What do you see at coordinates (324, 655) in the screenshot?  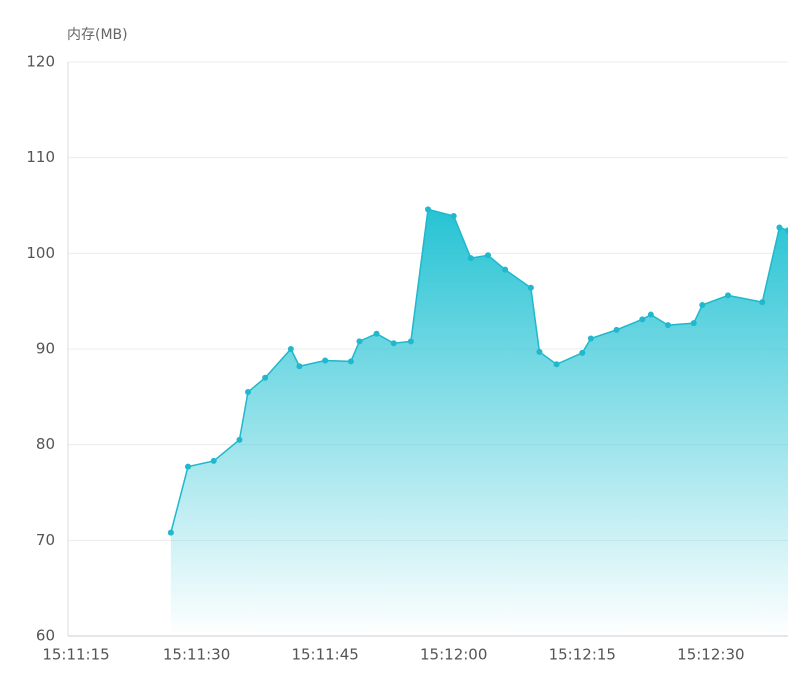 I see `x-tick-label: 15:11:45` at bounding box center [324, 655].